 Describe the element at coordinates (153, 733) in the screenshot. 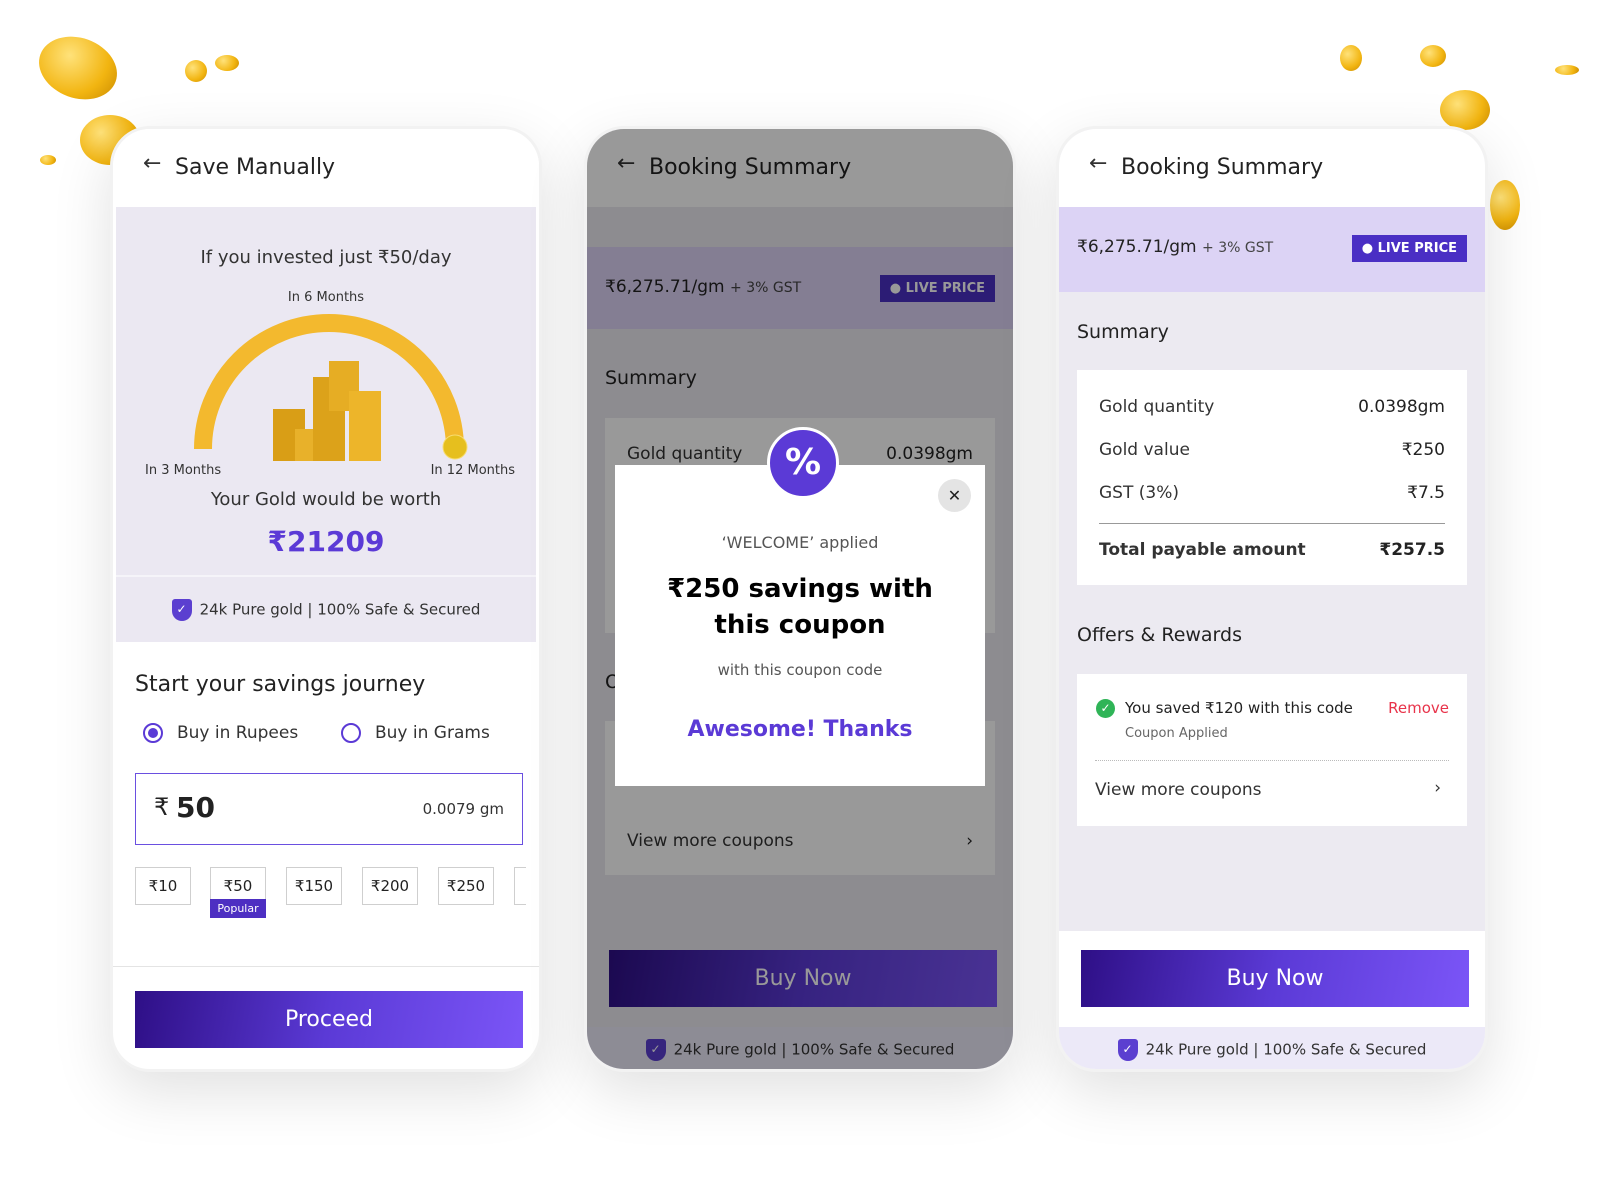

I see `radio-selected-icon` at that location.